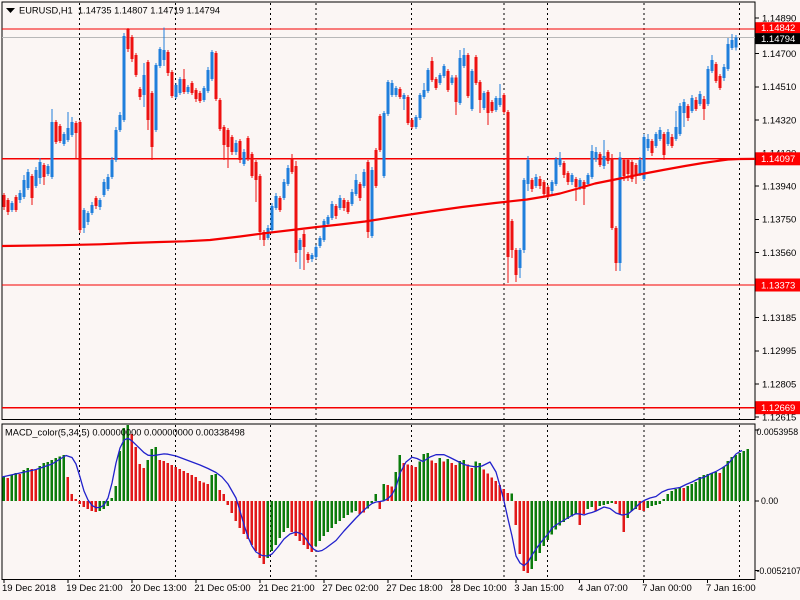 This screenshot has height=600, width=800. I want to click on svg-text: 27 Dec 18:00, so click(414, 588).